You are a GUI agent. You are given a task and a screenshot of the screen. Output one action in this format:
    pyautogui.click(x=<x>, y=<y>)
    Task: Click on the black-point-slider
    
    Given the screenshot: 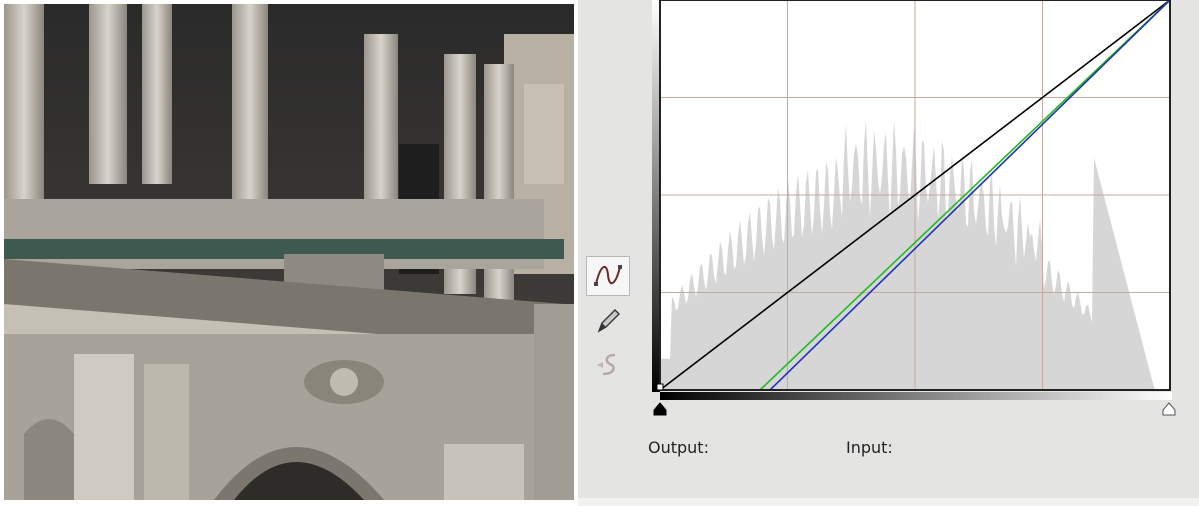 What is the action you would take?
    pyautogui.click(x=660, y=409)
    